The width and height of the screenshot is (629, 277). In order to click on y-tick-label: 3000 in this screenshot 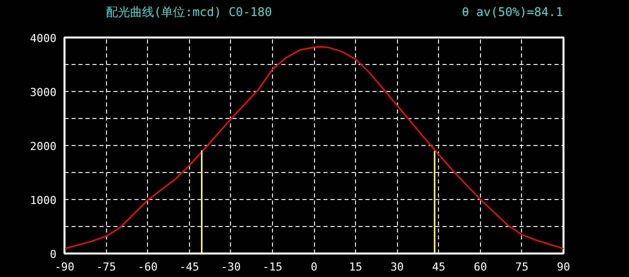, I will do `click(43, 92)`.